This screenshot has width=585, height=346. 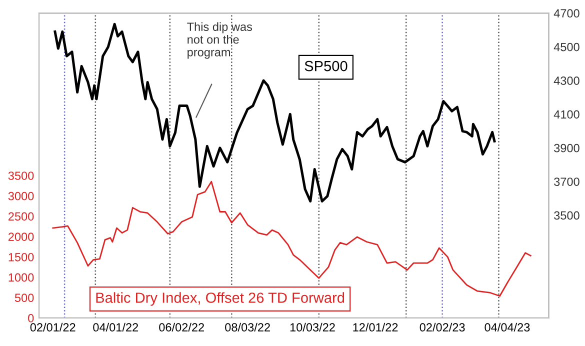 I want to click on x-tick-label: 10/03/22, so click(x=312, y=327).